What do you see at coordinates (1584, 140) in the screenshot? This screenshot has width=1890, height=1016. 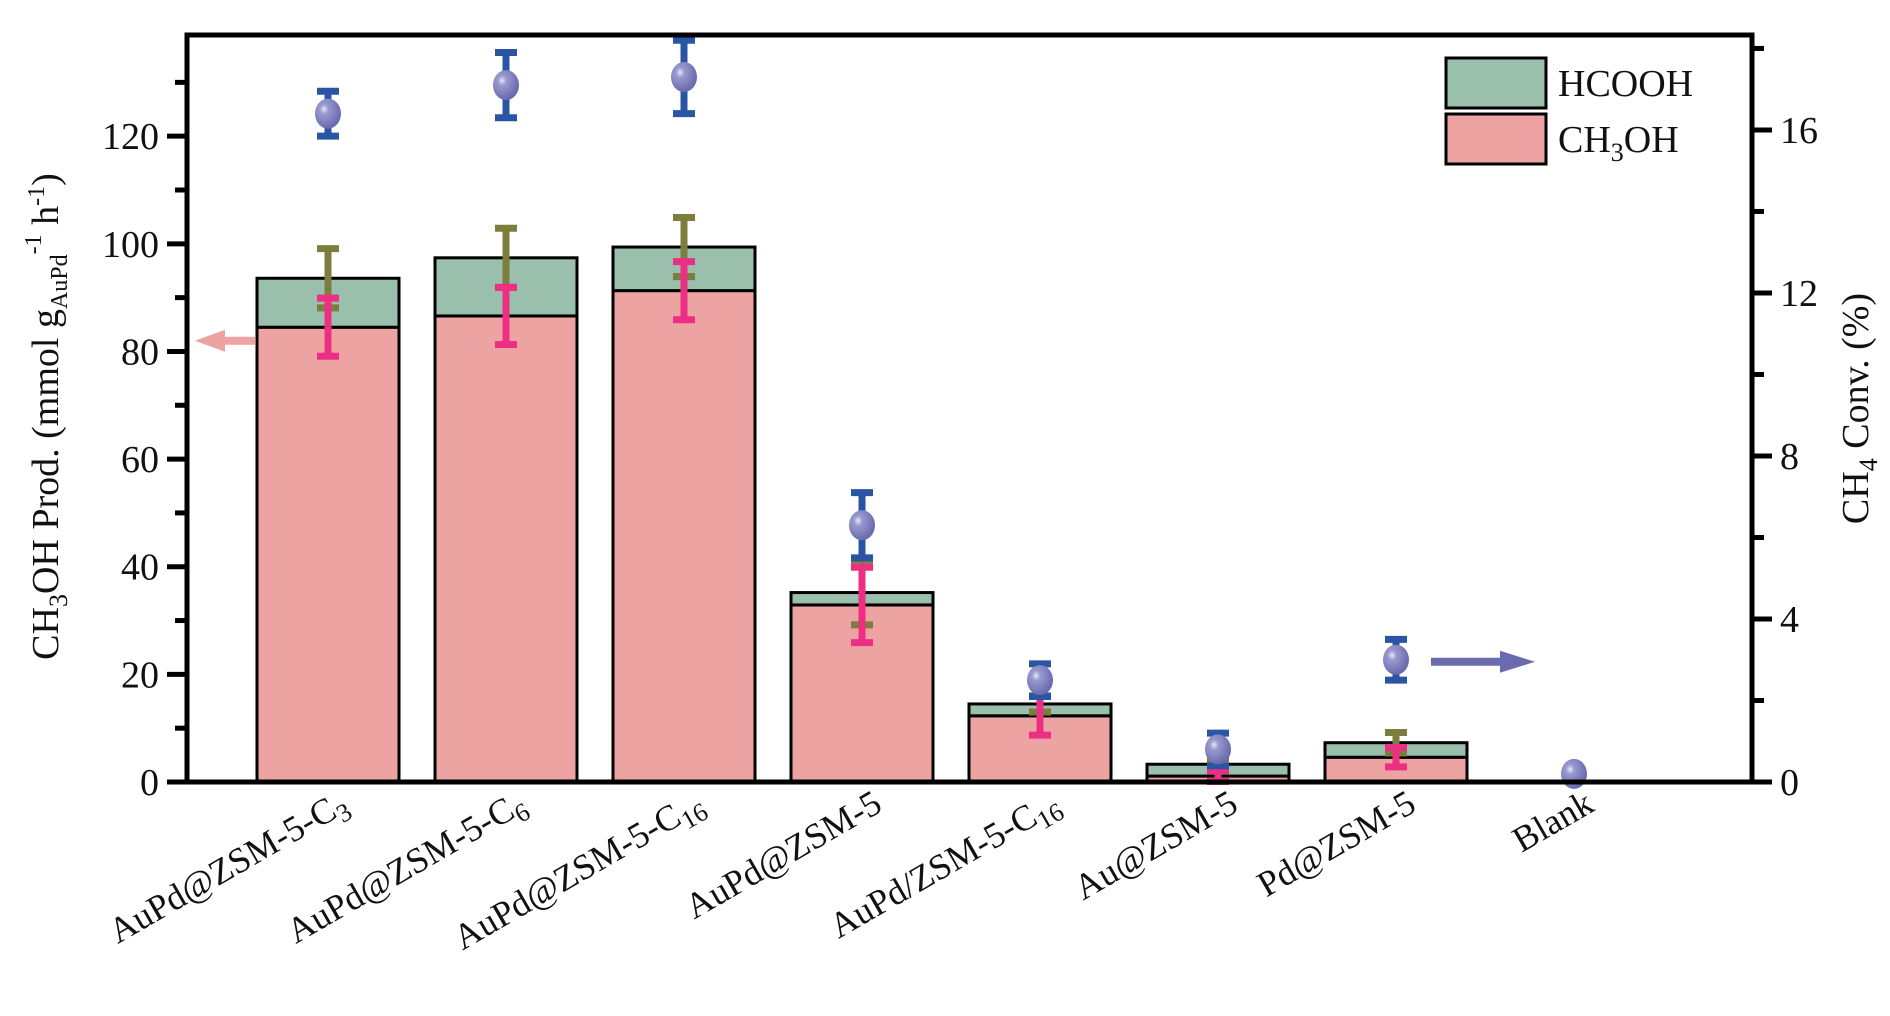 I see `legend-label-part: CH` at bounding box center [1584, 140].